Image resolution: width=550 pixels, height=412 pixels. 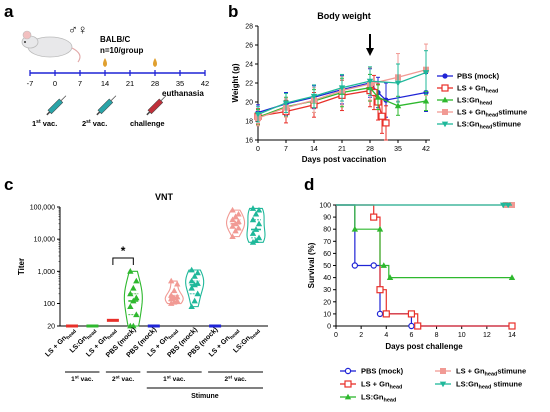 I want to click on timeline-tick-label: 42, so click(x=205, y=83).